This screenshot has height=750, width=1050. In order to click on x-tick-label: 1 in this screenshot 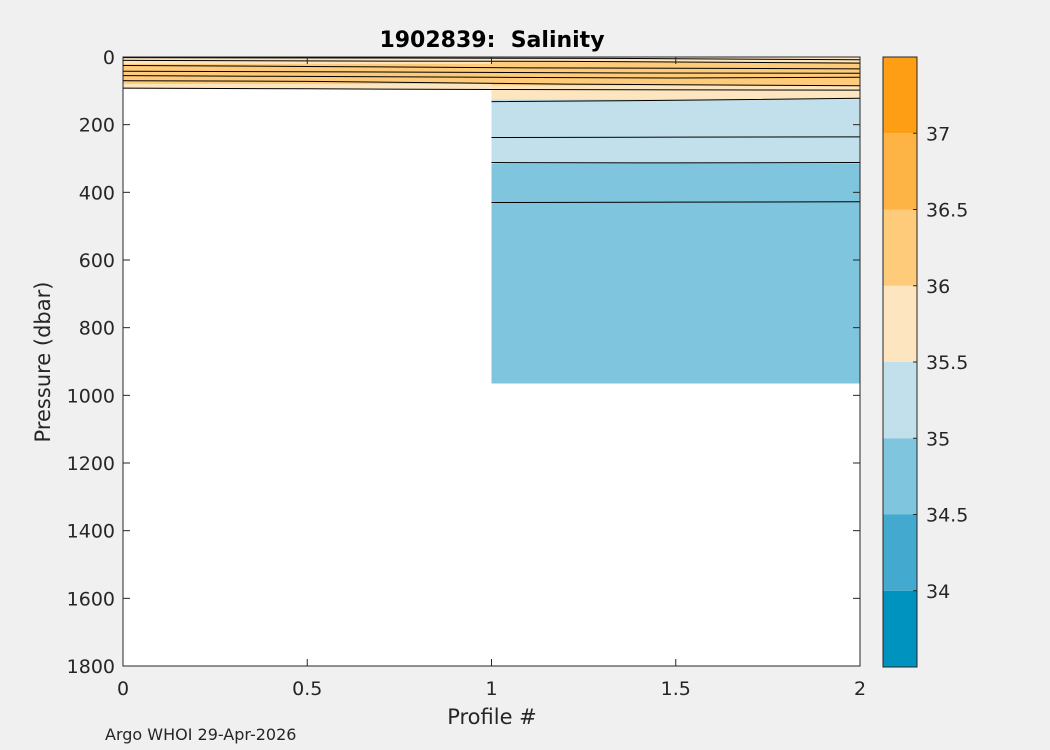, I will do `click(491, 689)`.